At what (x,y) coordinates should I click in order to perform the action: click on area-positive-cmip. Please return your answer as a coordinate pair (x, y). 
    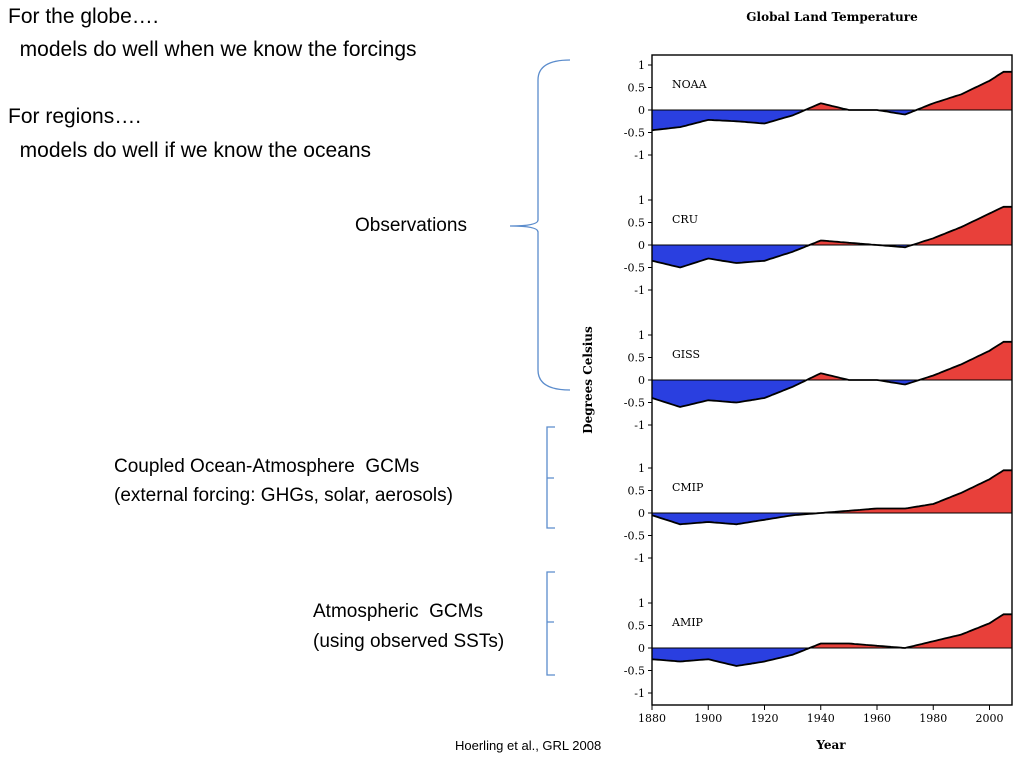
    Looking at the image, I should click on (832, 491).